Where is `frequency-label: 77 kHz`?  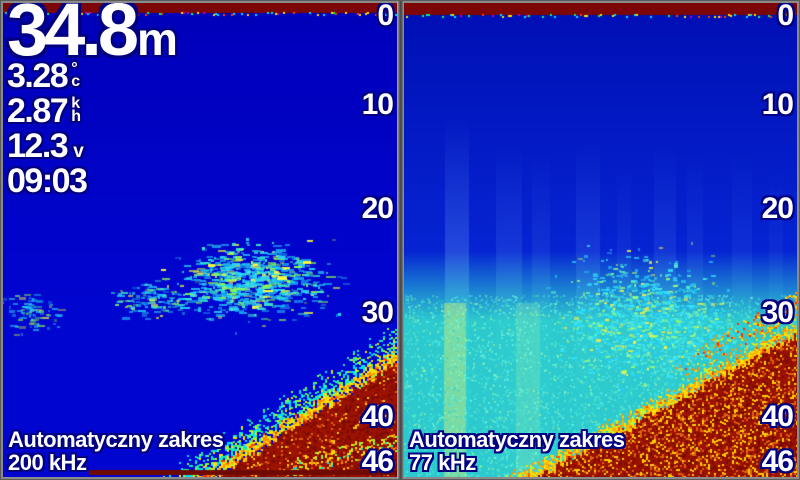
frequency-label: 77 kHz is located at coordinates (442, 462).